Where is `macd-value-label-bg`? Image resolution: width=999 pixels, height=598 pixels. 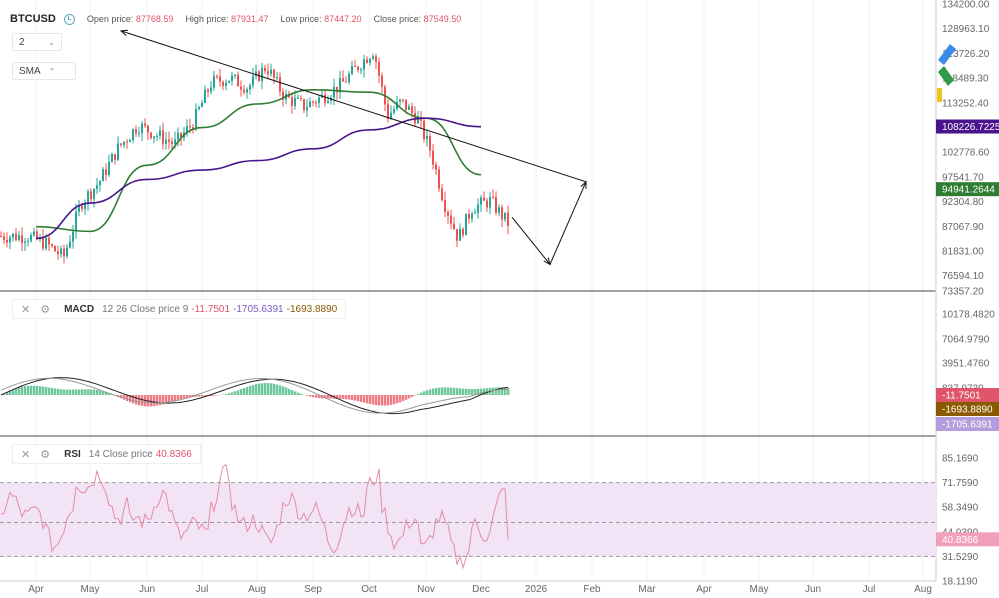
macd-value-label-bg is located at coordinates (967, 395).